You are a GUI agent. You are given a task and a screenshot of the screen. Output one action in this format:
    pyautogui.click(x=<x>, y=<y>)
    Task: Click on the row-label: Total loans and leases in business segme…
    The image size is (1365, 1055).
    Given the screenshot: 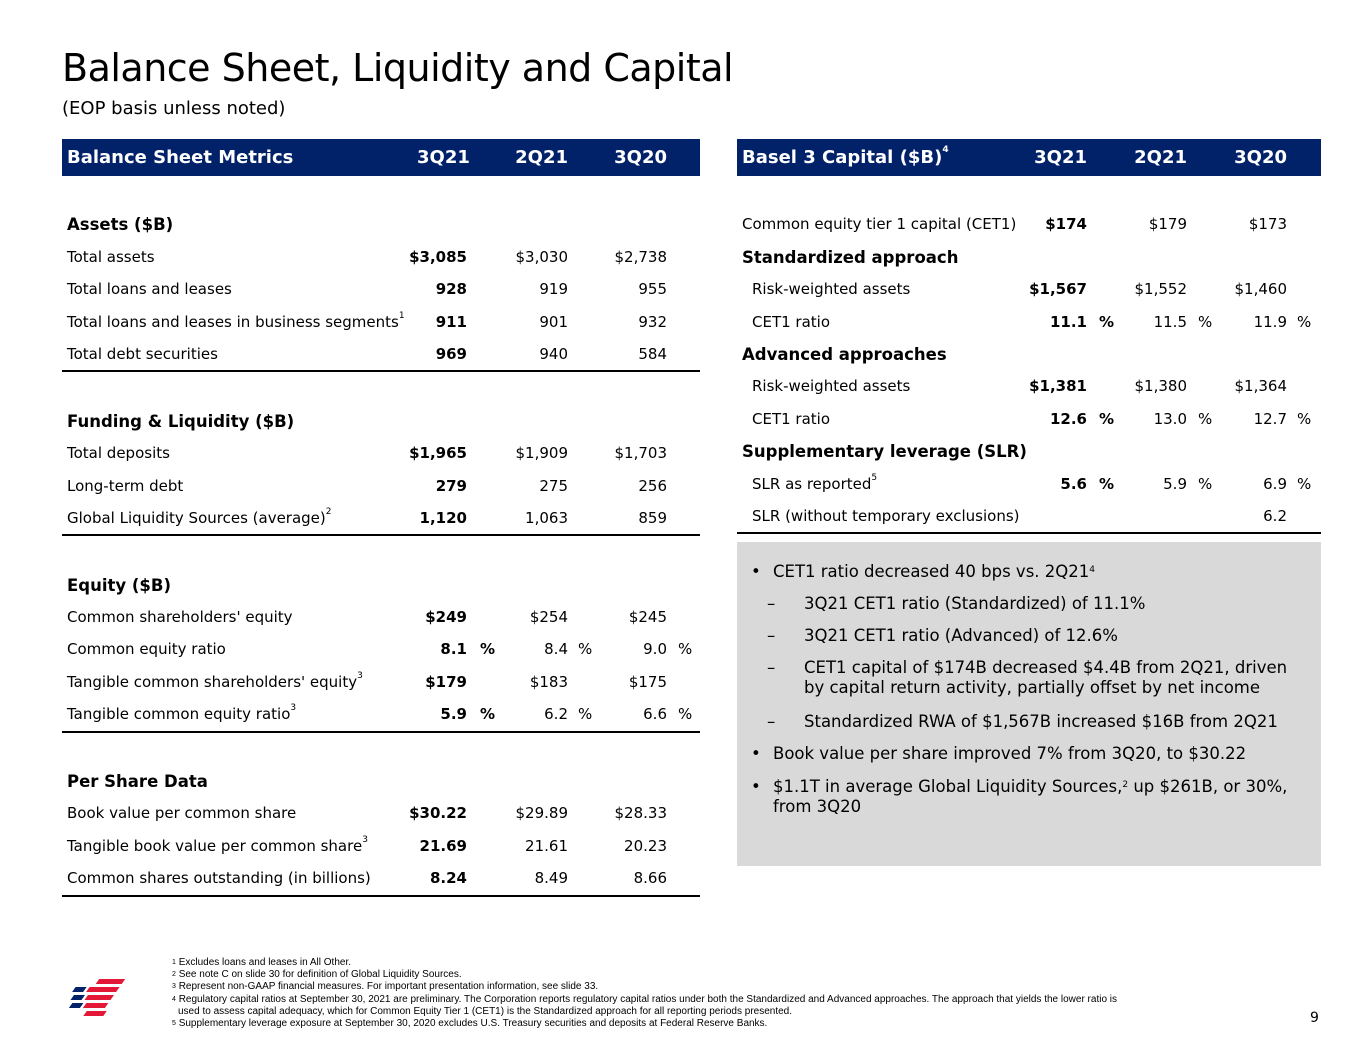 What is the action you would take?
    pyautogui.click(x=236, y=321)
    